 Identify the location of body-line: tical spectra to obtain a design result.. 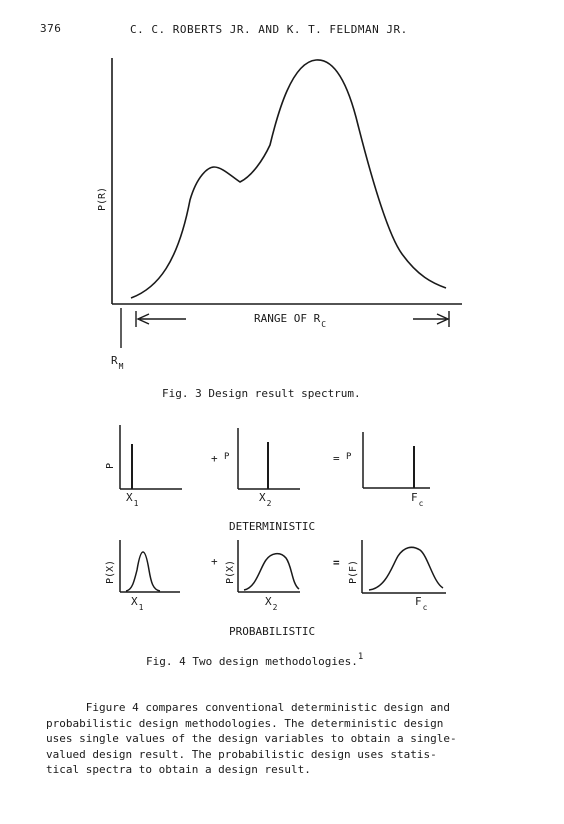
(178, 770).